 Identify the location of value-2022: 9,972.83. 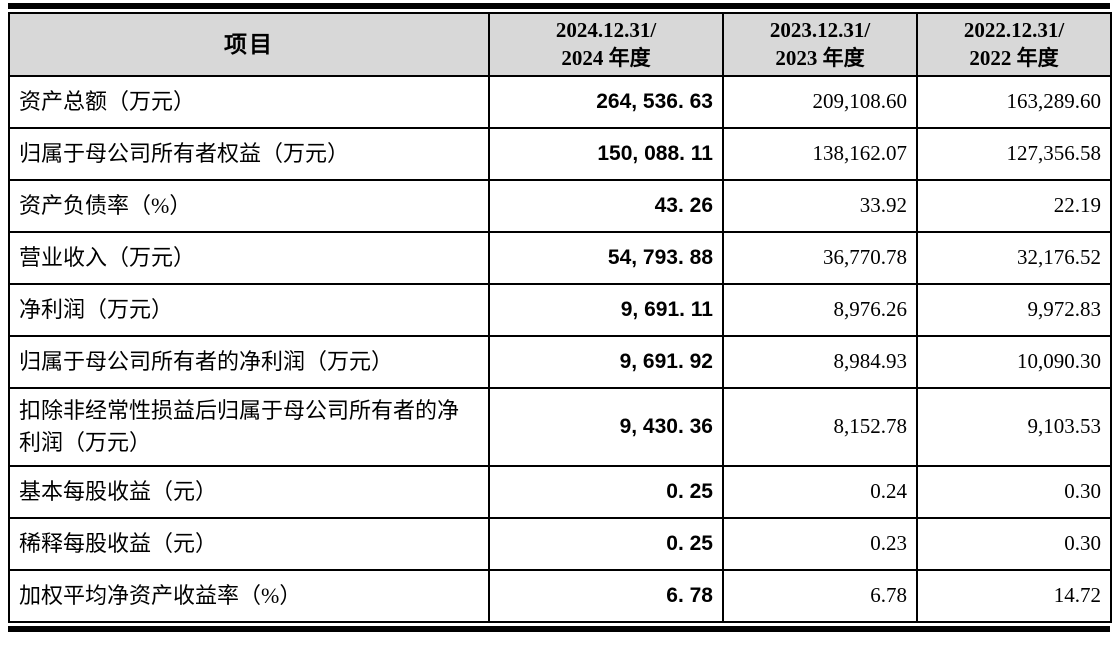
(1014, 309).